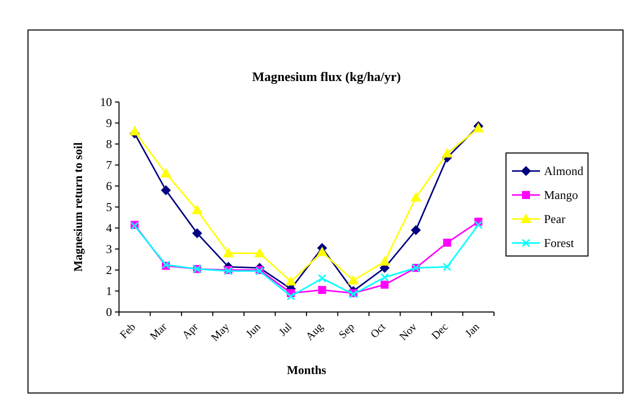 The image size is (636, 412). What do you see at coordinates (285, 330) in the screenshot?
I see `x-tick-label: Jul` at bounding box center [285, 330].